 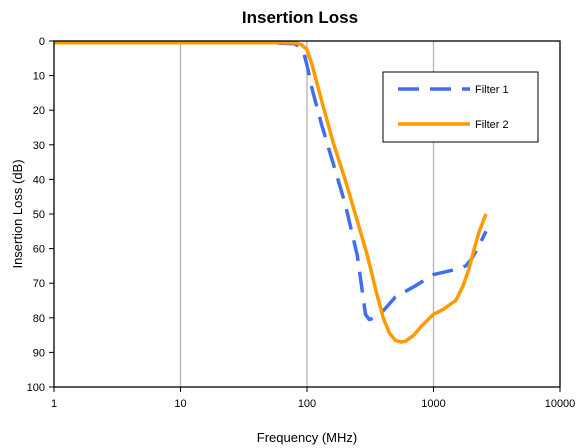 I want to click on x-tick-label: 1, so click(x=54, y=404).